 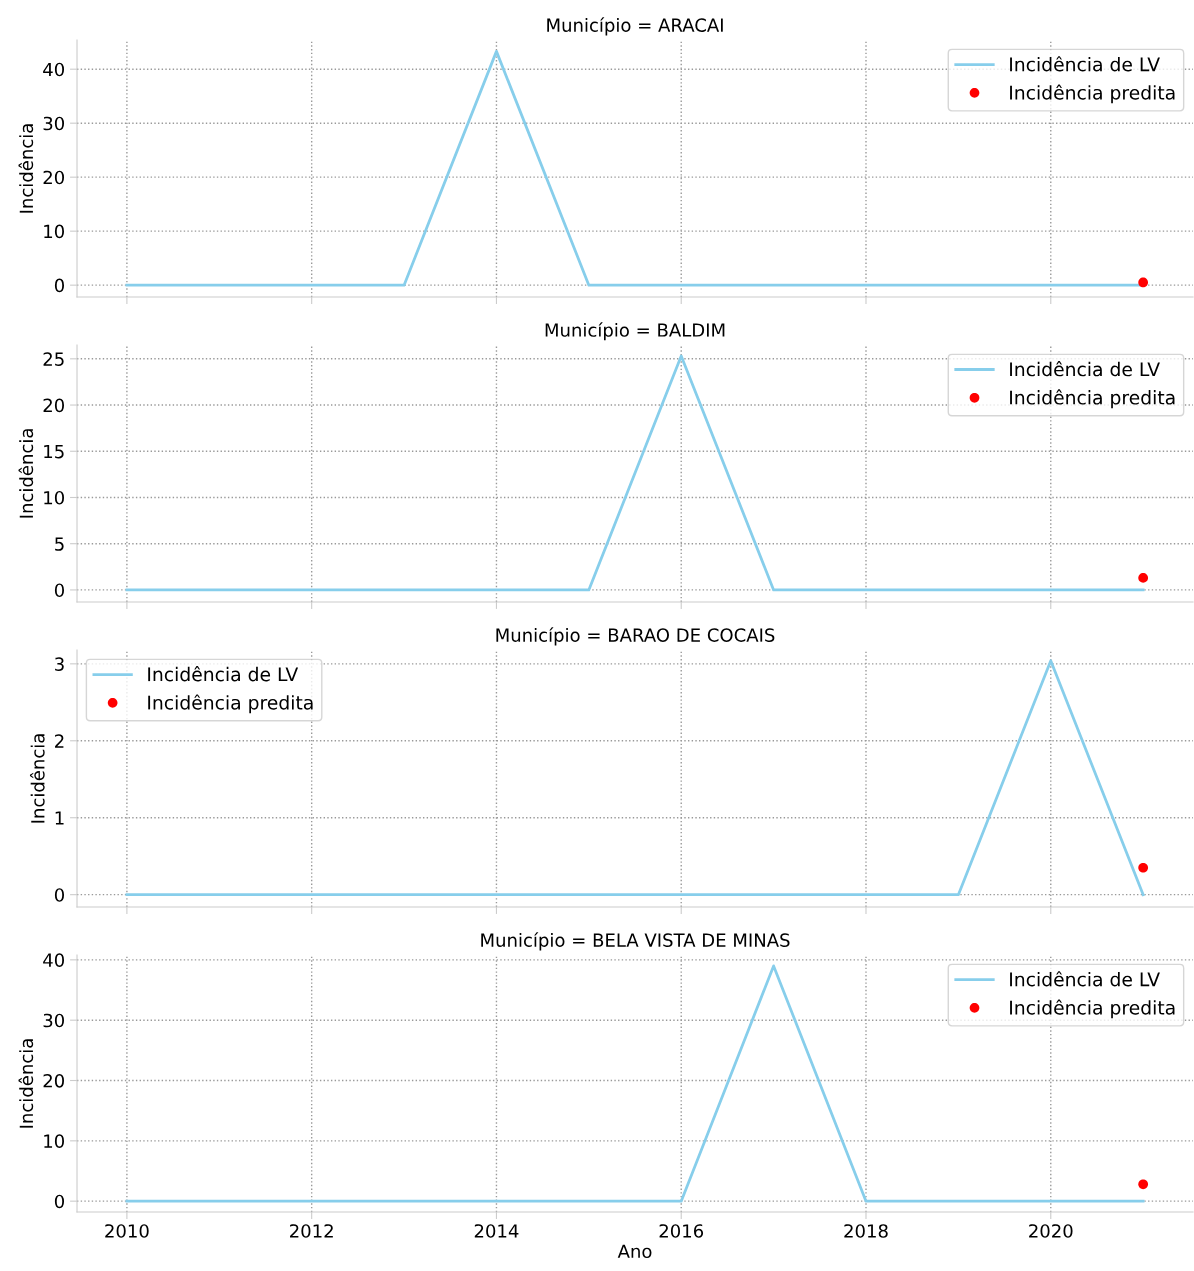 What do you see at coordinates (635, 941) in the screenshot?
I see `chart-title: Município = BELA VISTA DE MINAS` at bounding box center [635, 941].